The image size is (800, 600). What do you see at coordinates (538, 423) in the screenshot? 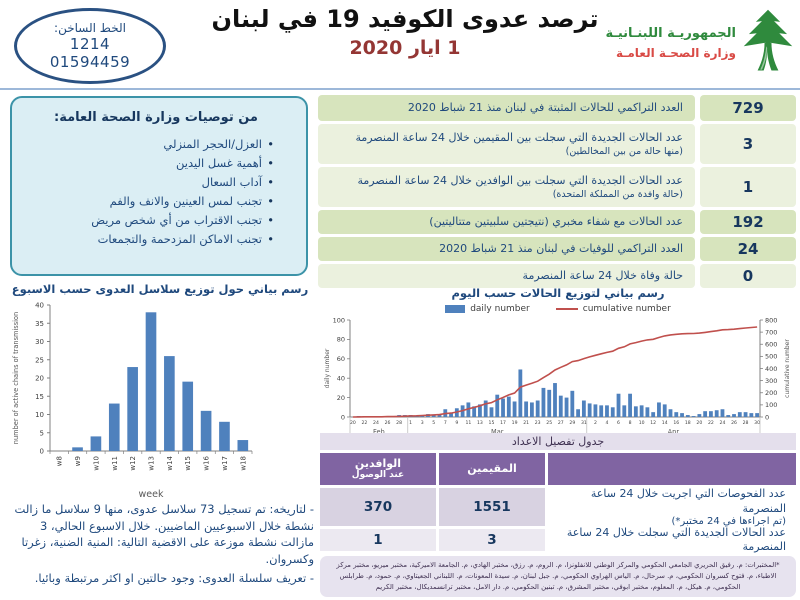
I see `svg-text: 23` at bounding box center [538, 423].